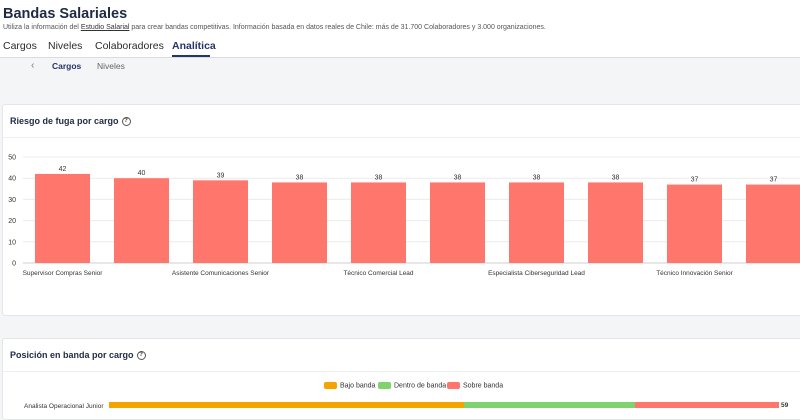 Image resolution: width=800 pixels, height=420 pixels. I want to click on y-tick-label: 30, so click(12, 200).